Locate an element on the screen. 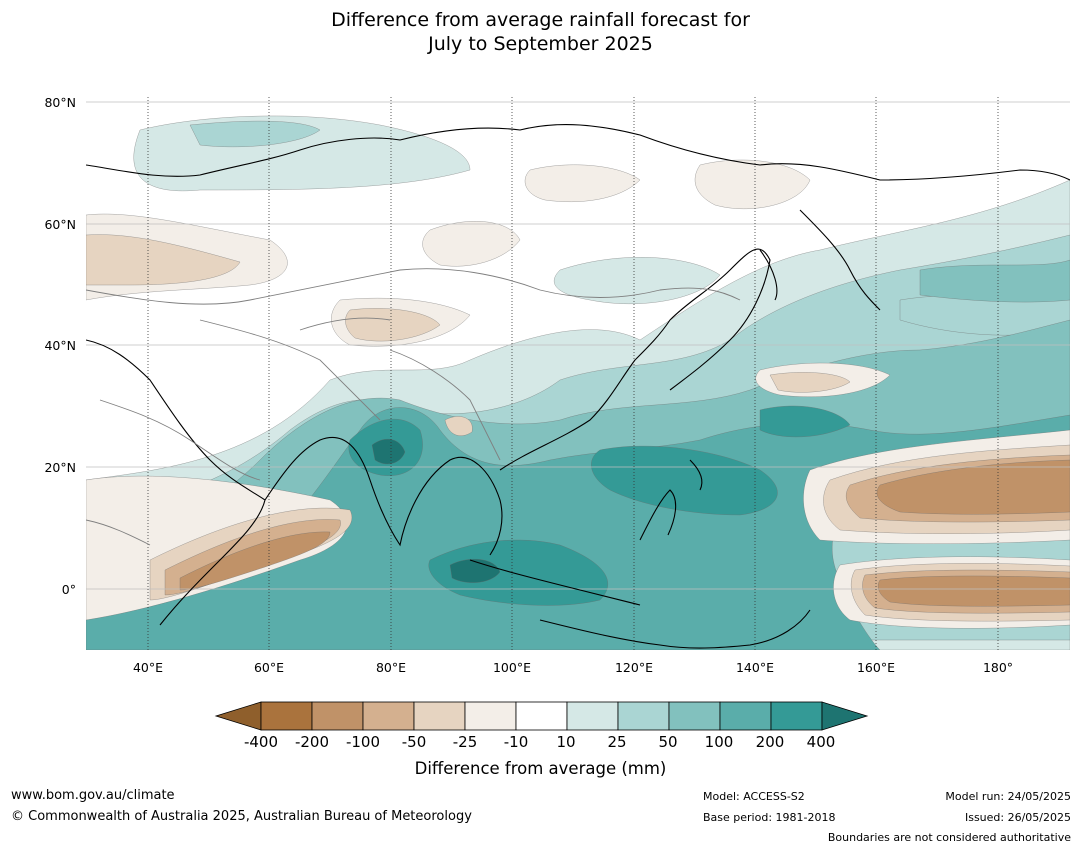  lon-label-100e: 100°E is located at coordinates (511, 667).